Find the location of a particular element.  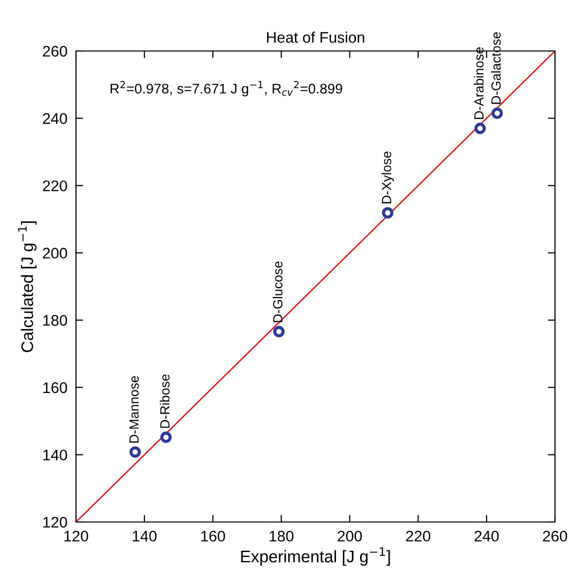

y-tick-label: 120 is located at coordinates (55, 522).